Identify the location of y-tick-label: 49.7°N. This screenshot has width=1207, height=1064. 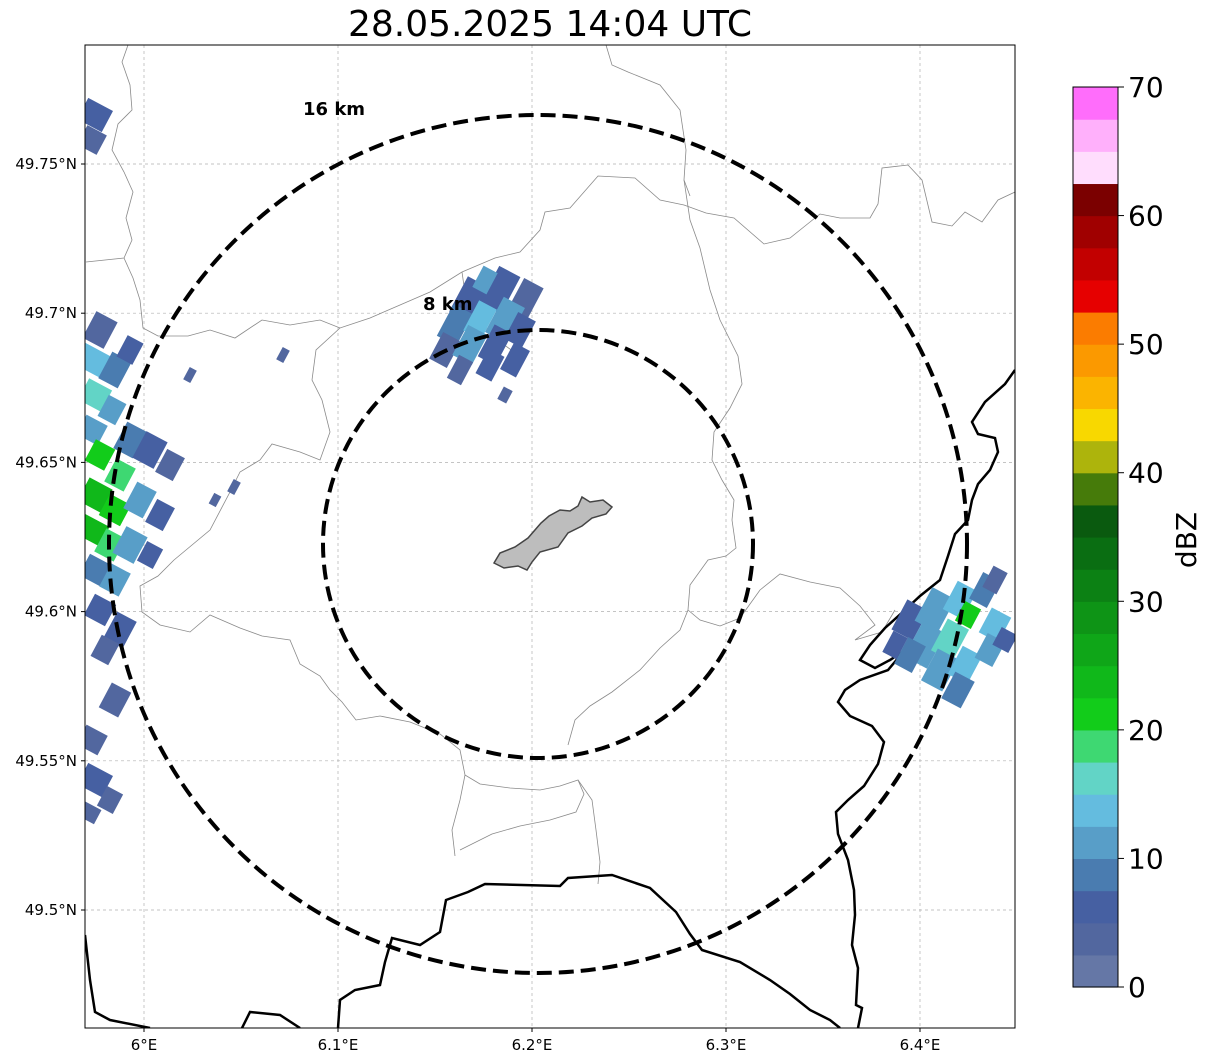
(51, 313).